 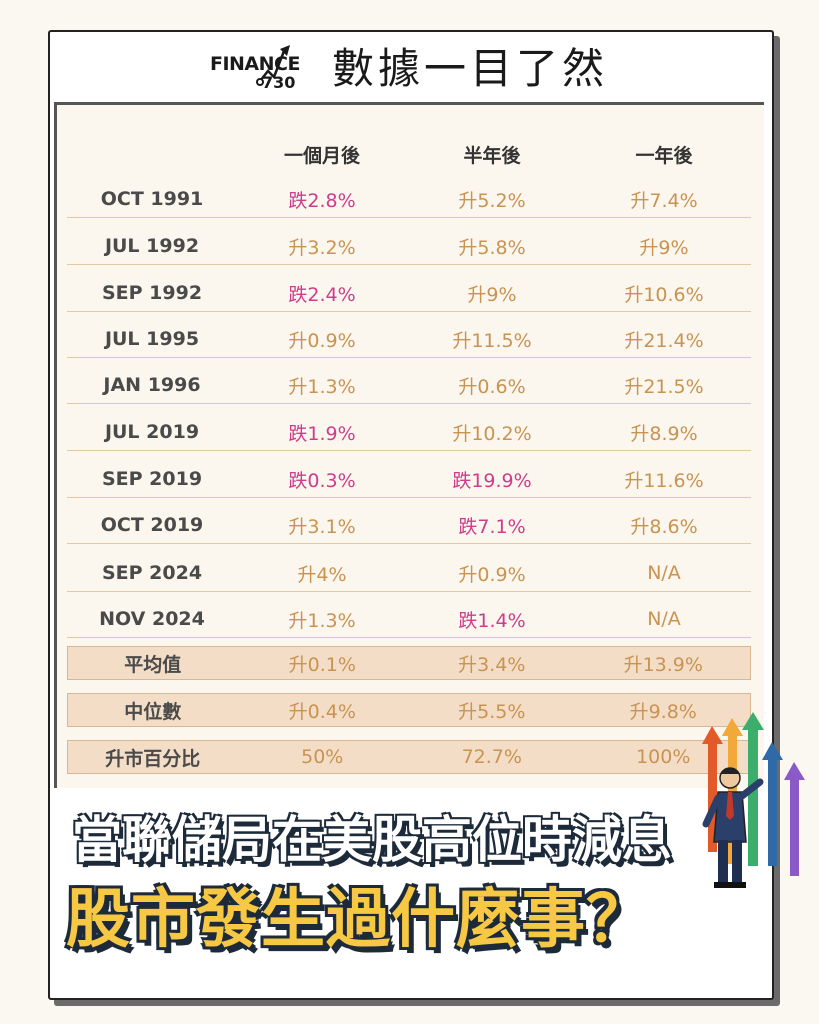 What do you see at coordinates (322, 757) in the screenshot?
I see `summary-value-cell: 50%` at bounding box center [322, 757].